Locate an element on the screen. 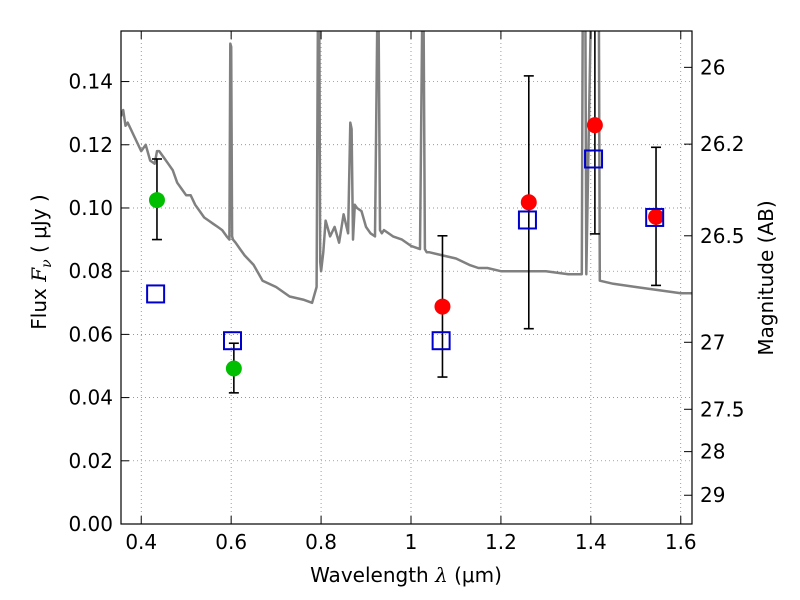 This screenshot has height=600, width=800. y-tick-label: 0.08 is located at coordinates (90, 271).